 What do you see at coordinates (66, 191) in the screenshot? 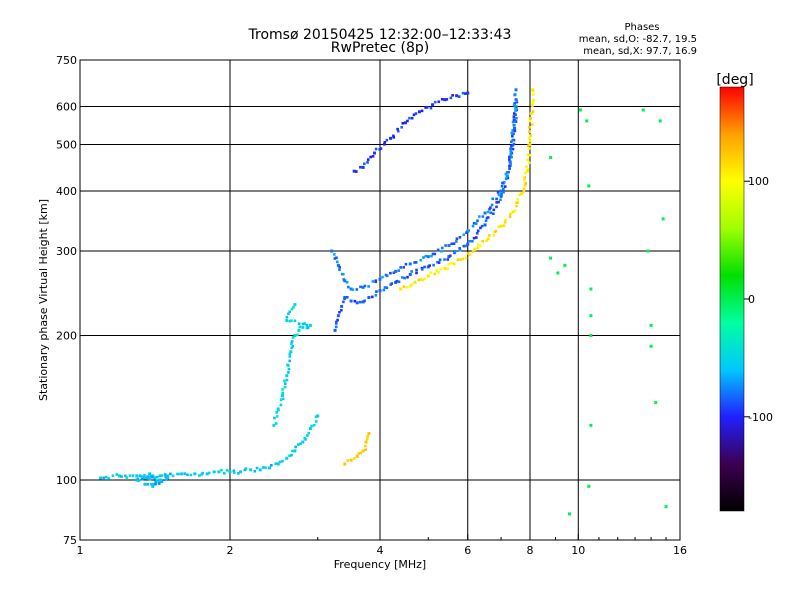
I see `y-tick-label: 400` at bounding box center [66, 191].